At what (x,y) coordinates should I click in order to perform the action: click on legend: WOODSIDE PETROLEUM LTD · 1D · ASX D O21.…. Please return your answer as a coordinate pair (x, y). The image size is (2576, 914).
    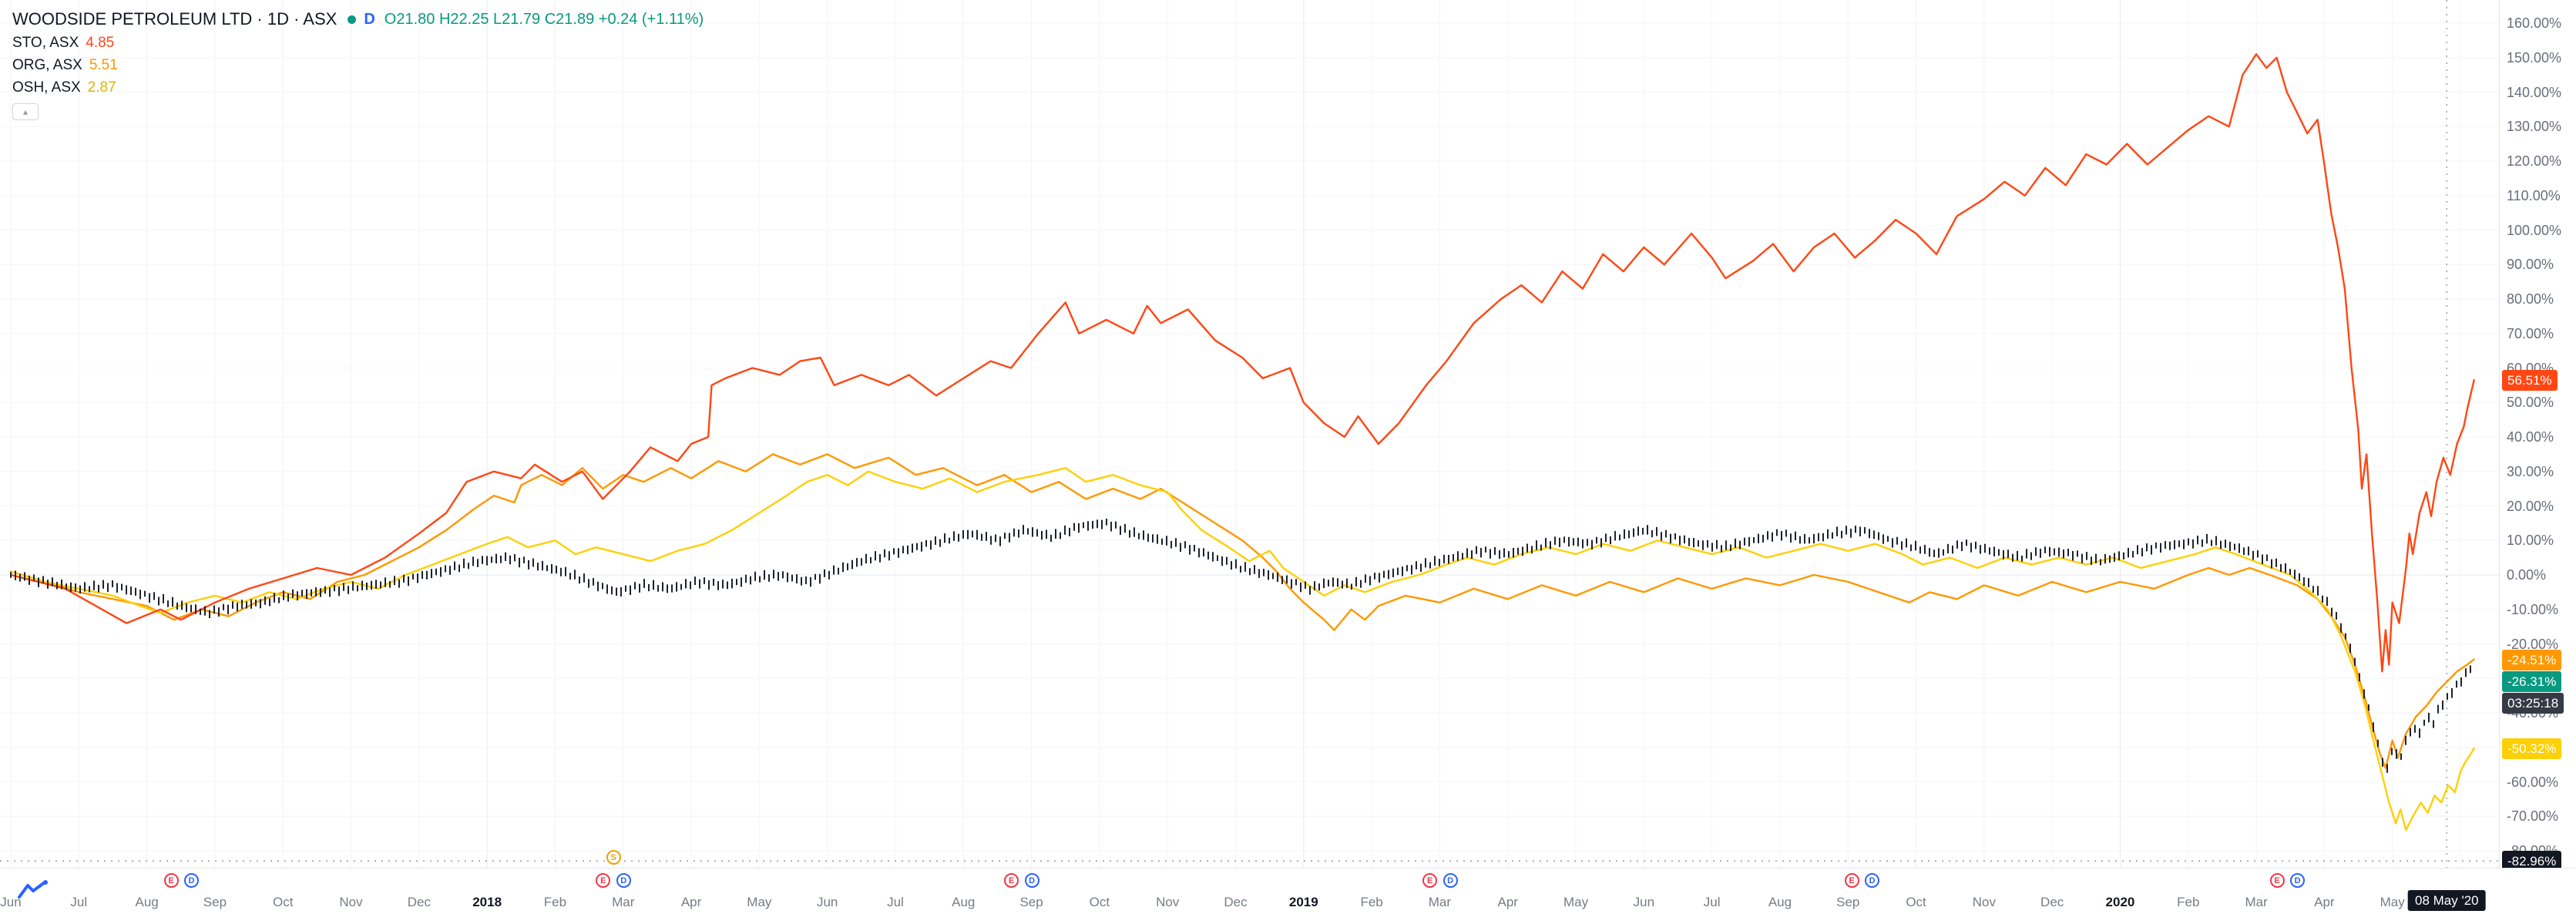
    Looking at the image, I should click on (358, 64).